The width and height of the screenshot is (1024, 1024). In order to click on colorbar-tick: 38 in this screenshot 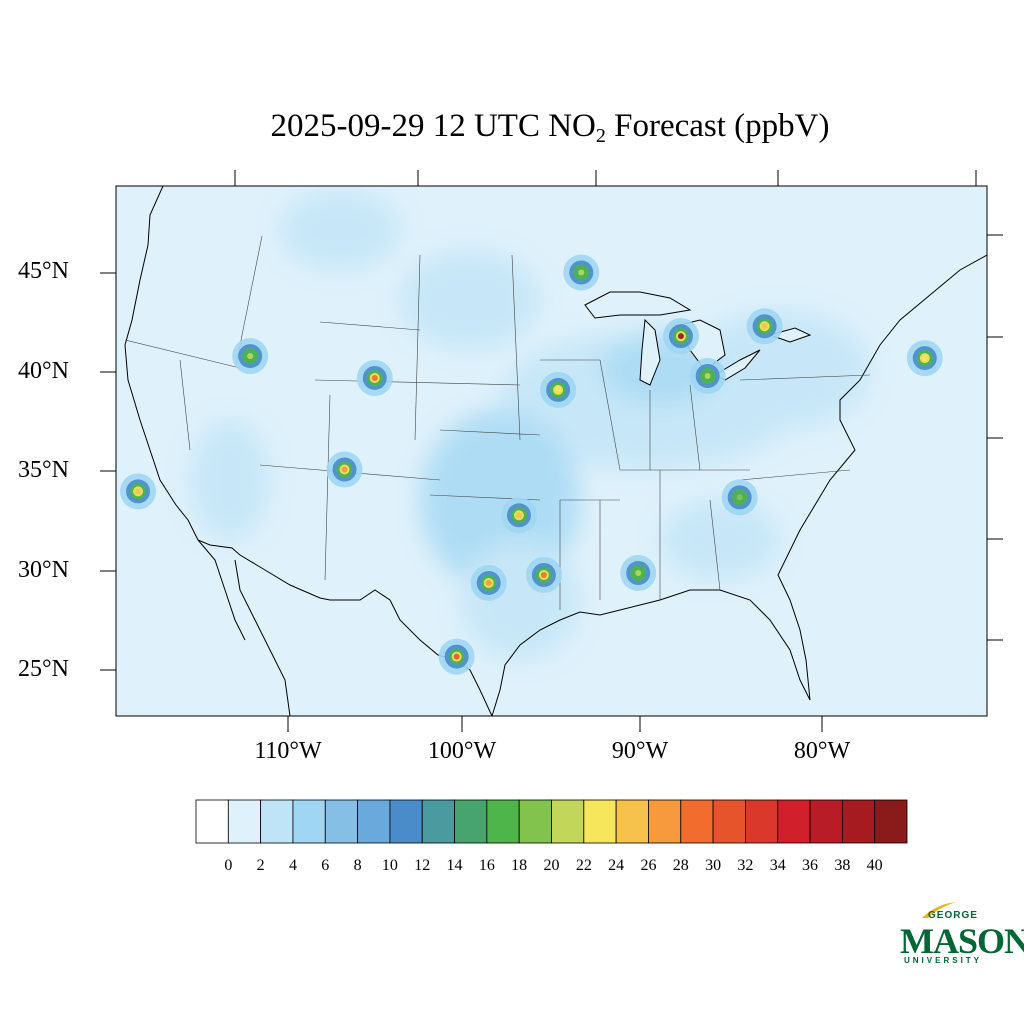, I will do `click(842, 865)`.